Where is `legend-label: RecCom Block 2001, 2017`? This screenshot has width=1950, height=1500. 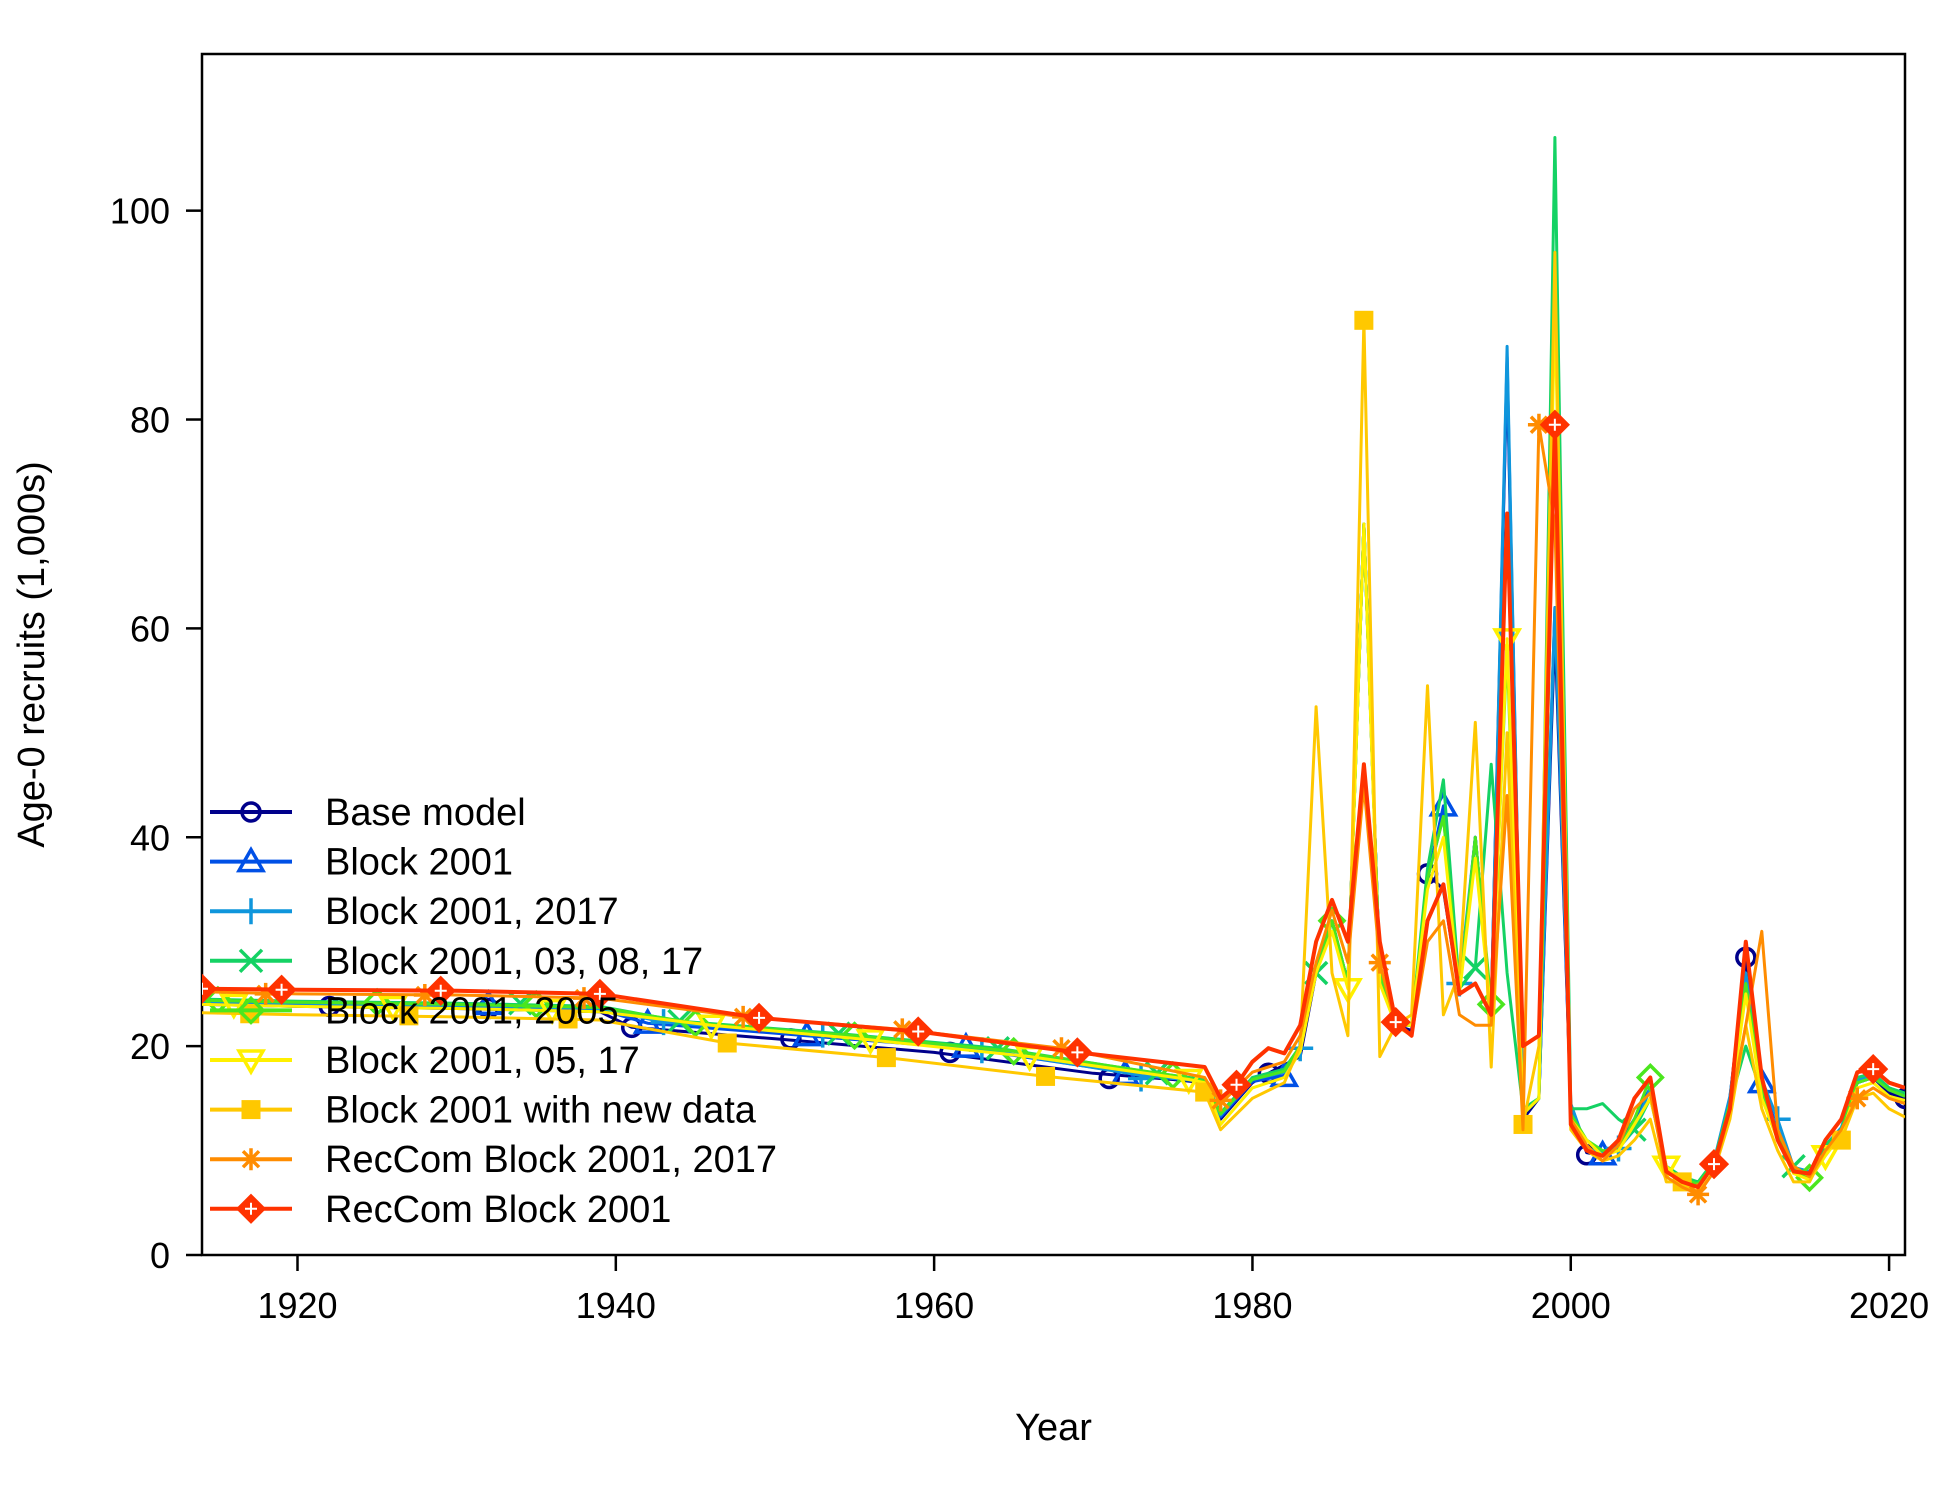 legend-label: RecCom Block 2001, 2017 is located at coordinates (551, 1160).